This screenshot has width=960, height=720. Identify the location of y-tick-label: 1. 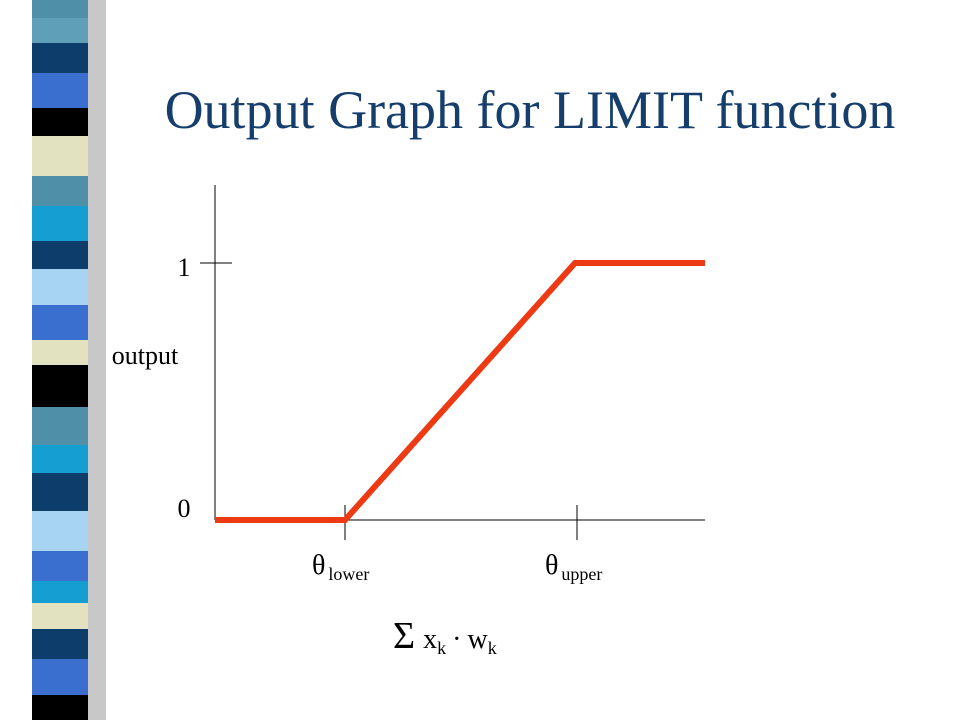
(184, 267).